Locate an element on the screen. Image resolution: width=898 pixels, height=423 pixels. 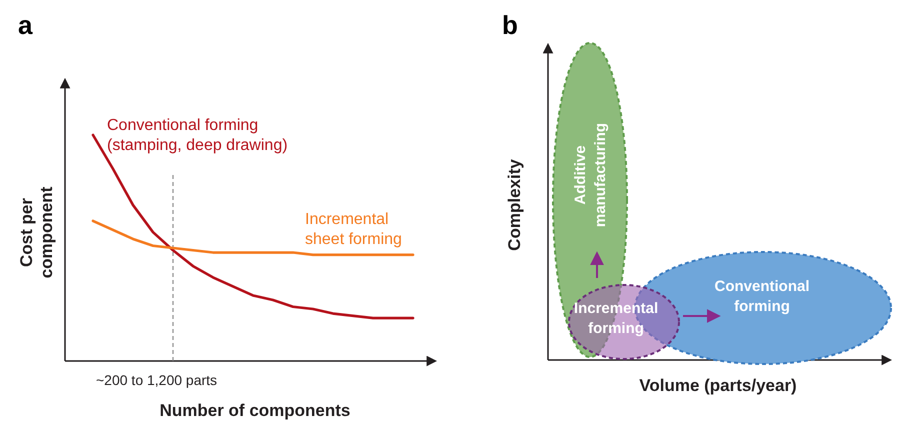
x-axis-title: Number of components is located at coordinates (255, 410).